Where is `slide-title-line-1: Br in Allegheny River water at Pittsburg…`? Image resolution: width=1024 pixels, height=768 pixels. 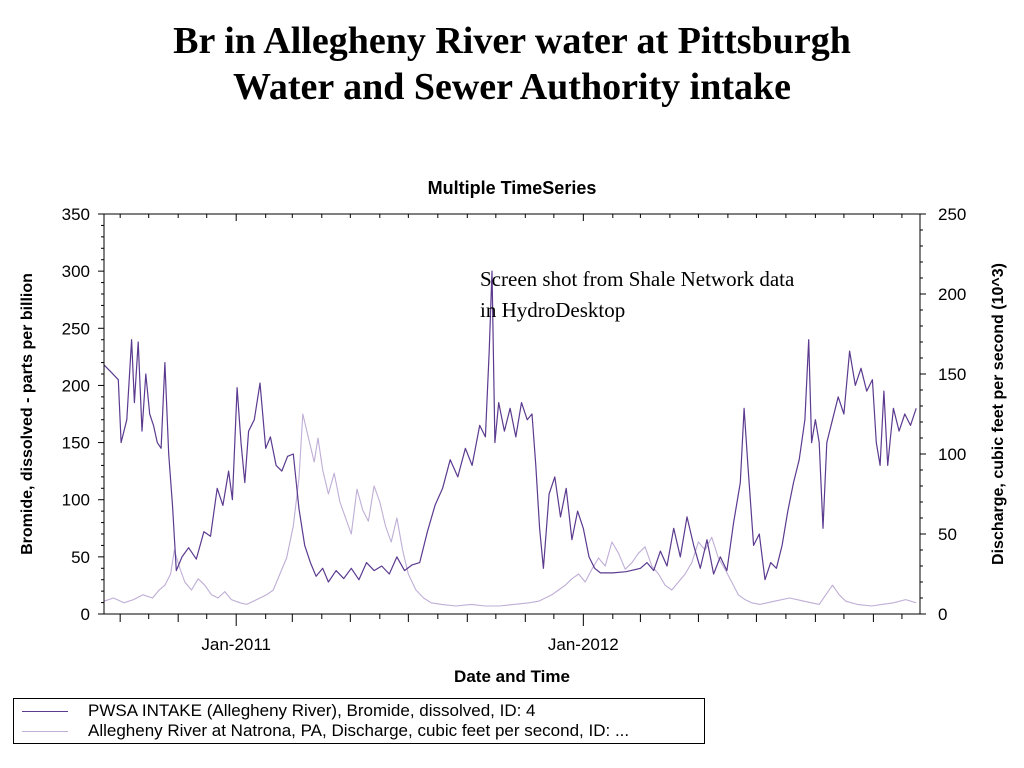 slide-title-line-1: Br in Allegheny River water at Pittsburg… is located at coordinates (512, 41).